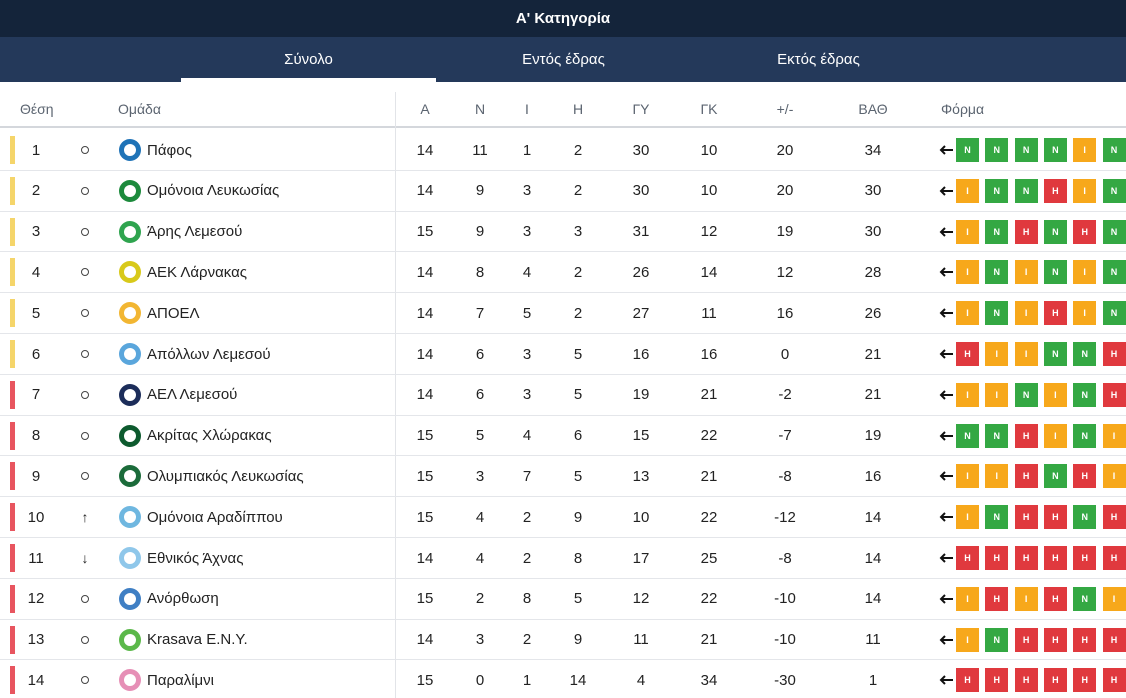 The image size is (1126, 698). Describe the element at coordinates (197, 640) in the screenshot. I see `team-name: Krasava E.N.Y.` at that location.